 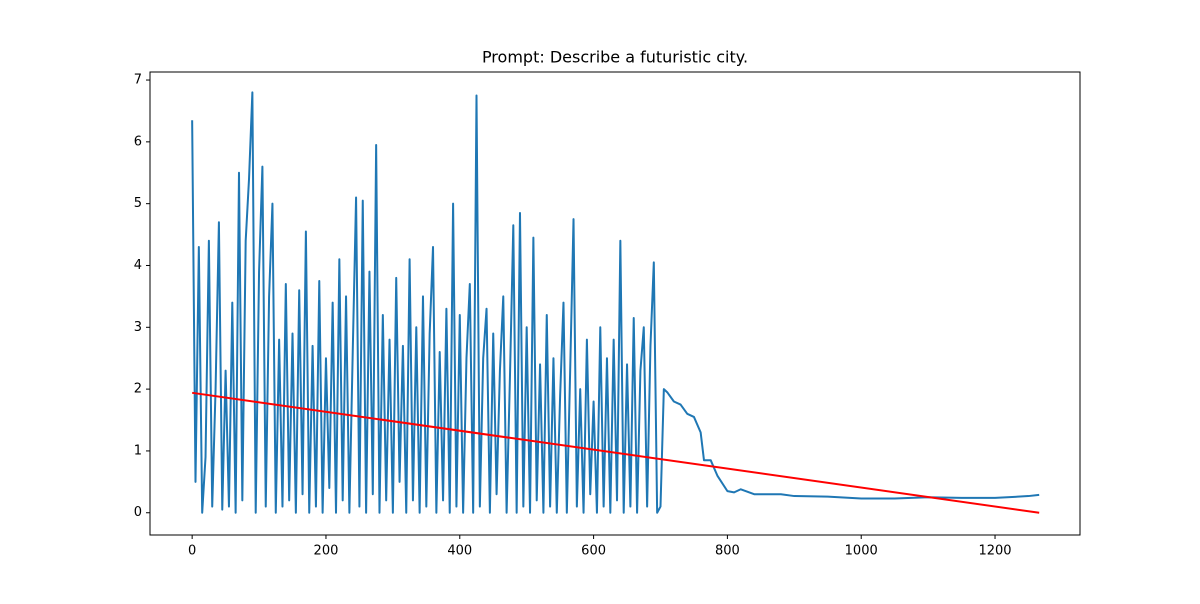 I want to click on y-tick-label: 1, so click(x=138, y=450).